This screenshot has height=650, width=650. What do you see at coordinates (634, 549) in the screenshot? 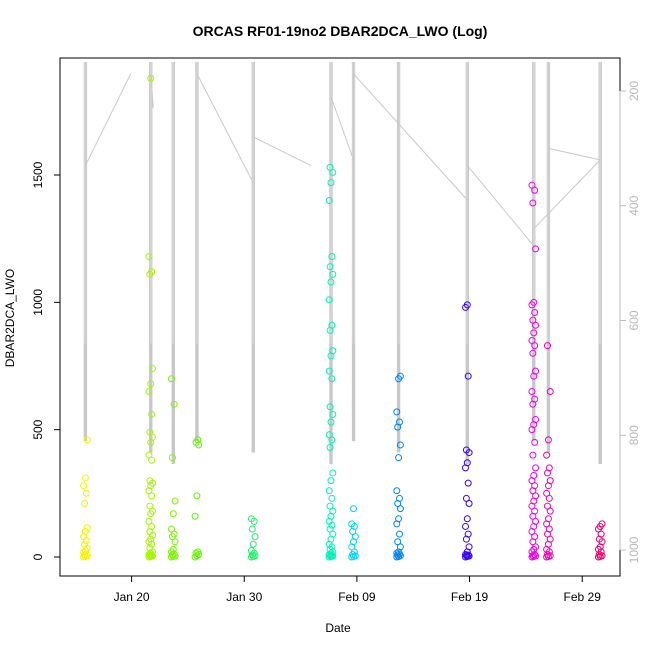
I see `y2-tick-label: 1000` at bounding box center [634, 549].